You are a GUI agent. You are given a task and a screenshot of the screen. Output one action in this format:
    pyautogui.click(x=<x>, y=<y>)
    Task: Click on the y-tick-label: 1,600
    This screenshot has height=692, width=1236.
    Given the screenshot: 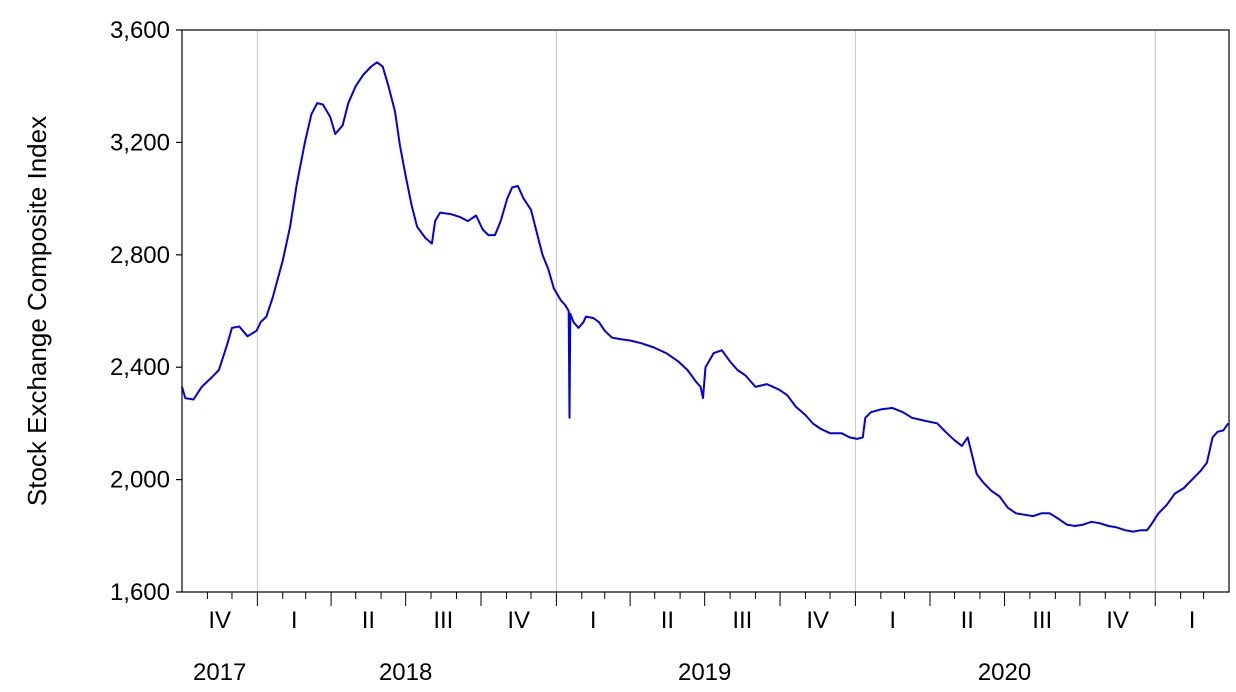 What is the action you would take?
    pyautogui.click(x=140, y=592)
    